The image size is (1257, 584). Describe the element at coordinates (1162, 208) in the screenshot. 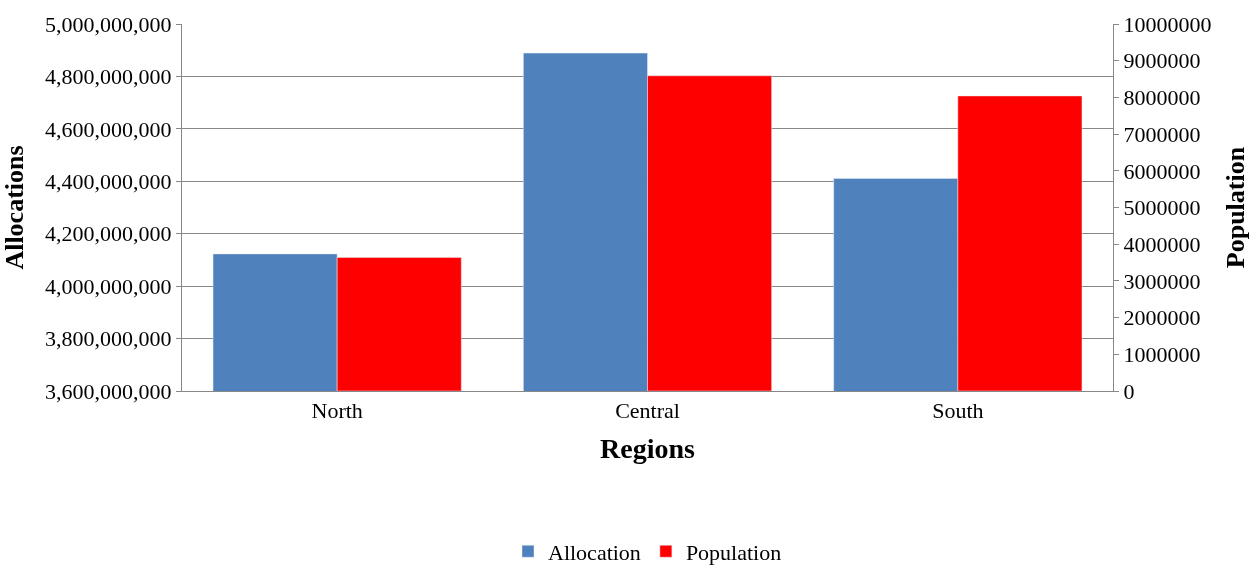

I see `y2-tick-label: 5000000` at that location.